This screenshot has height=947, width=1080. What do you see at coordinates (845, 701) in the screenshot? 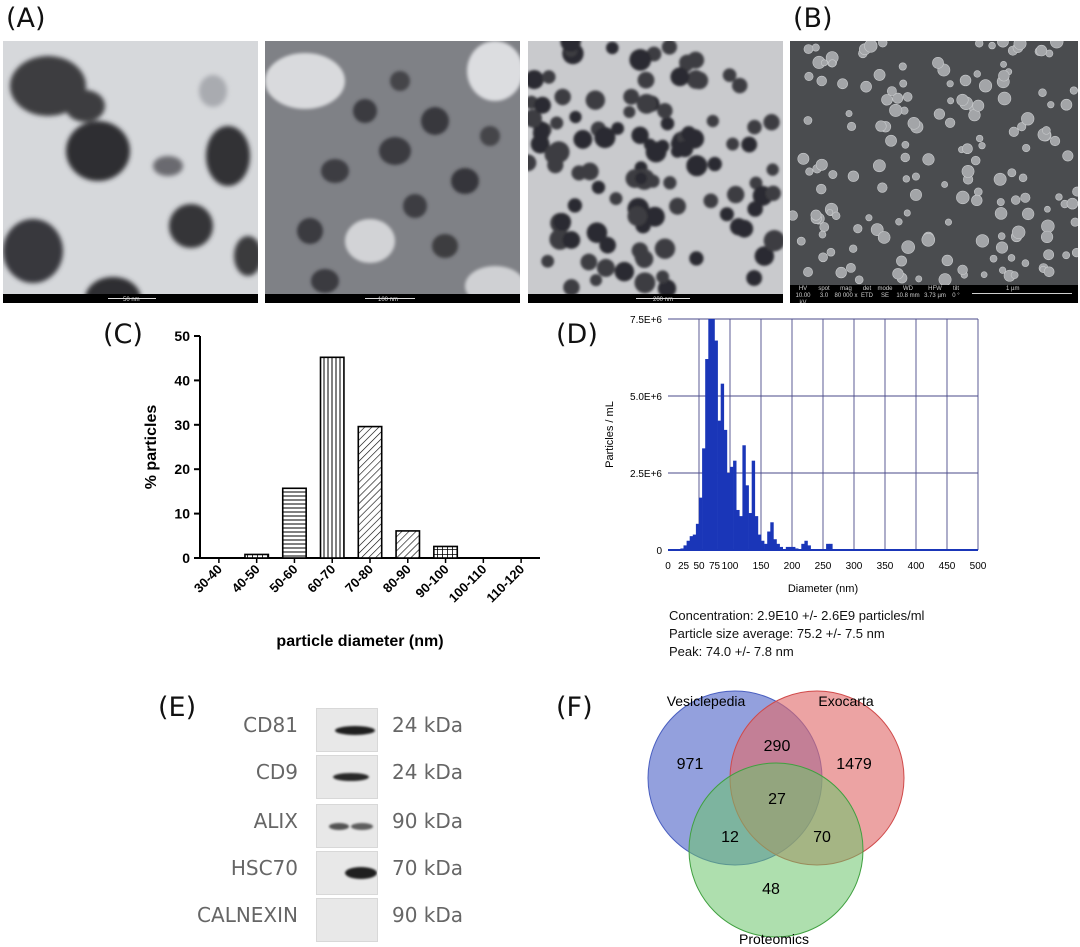
I see `venn-label-exocarta: Exocarta` at bounding box center [845, 701].